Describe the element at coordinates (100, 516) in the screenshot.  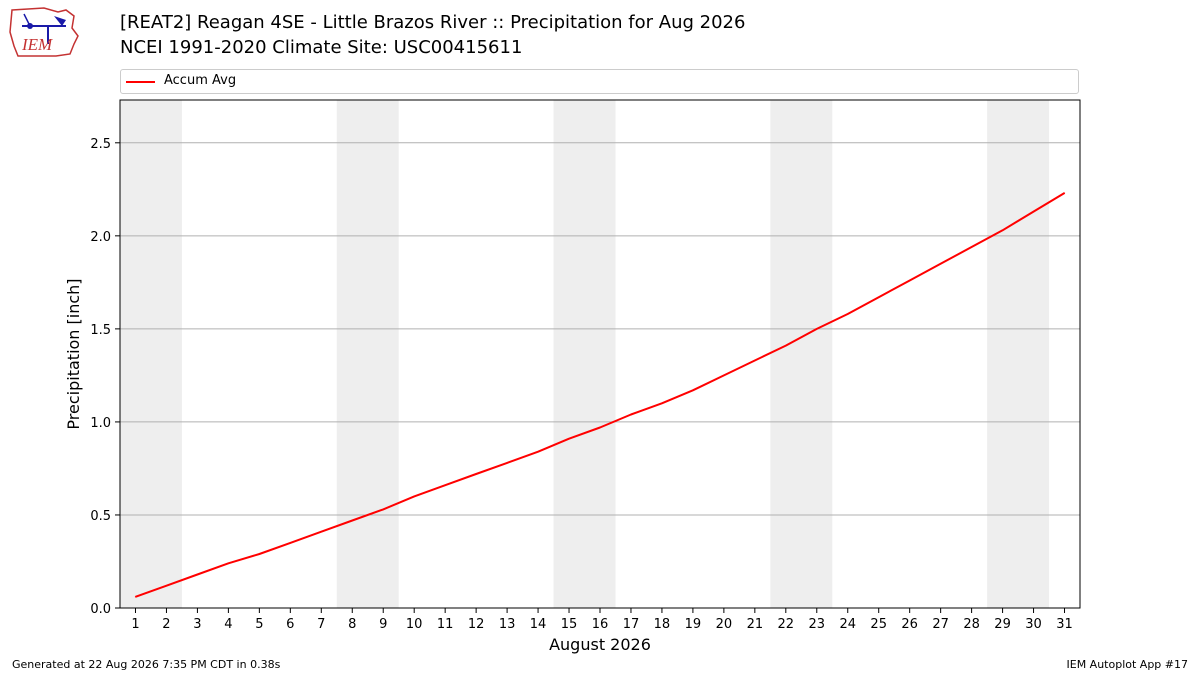
I see `y-tick-label: 0.5` at that location.